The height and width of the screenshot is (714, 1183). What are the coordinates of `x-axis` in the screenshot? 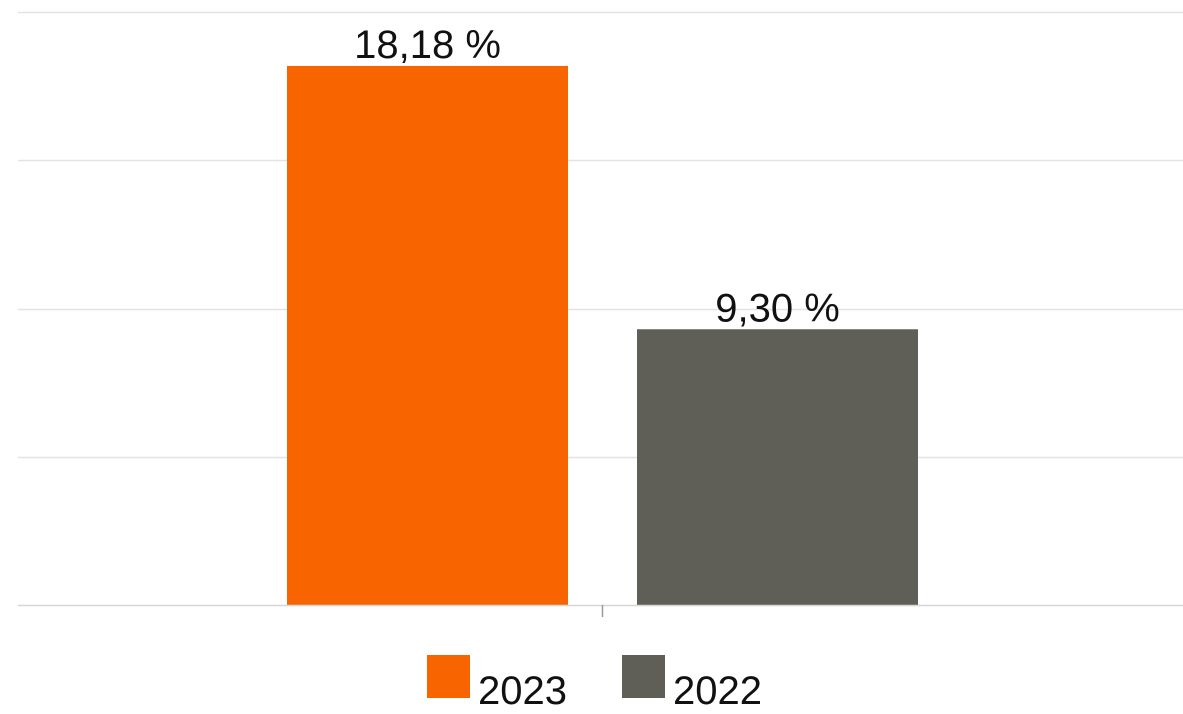 It's located at (600, 610).